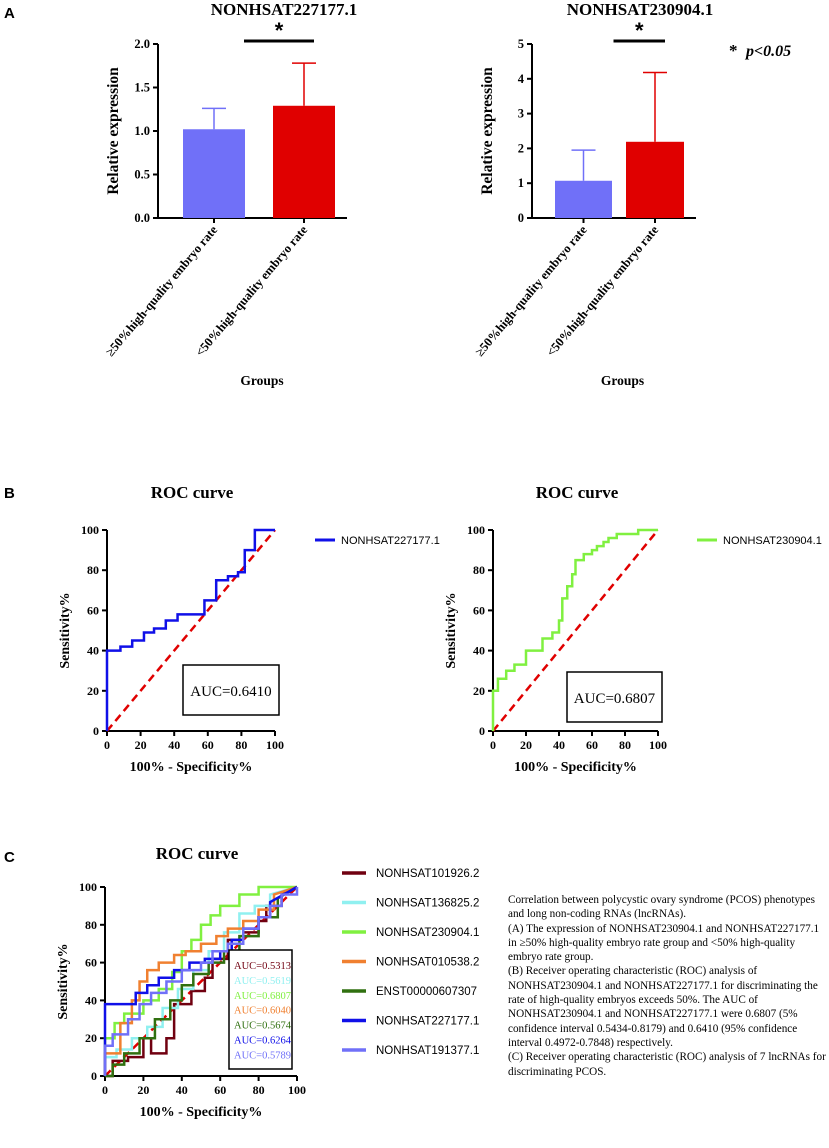 This screenshot has height=1148, width=829. Describe the element at coordinates (142, 44) in the screenshot. I see `y-tick-label: 2.0` at that location.